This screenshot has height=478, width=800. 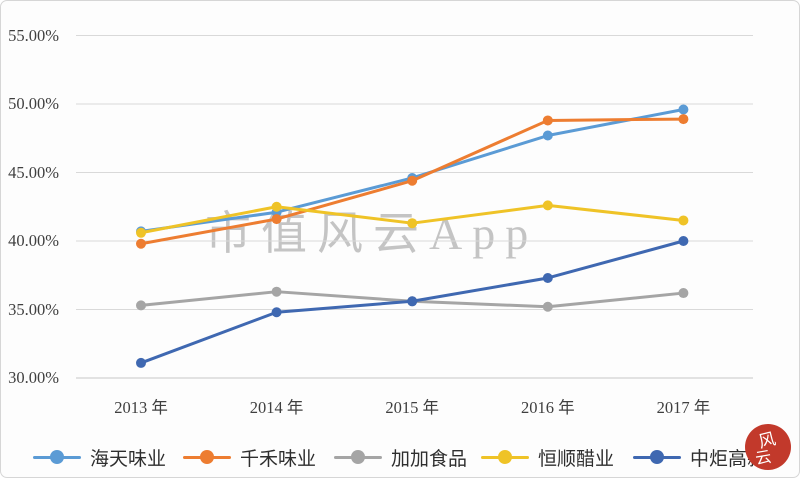 I want to click on data-point-中炬高新-2015 年, so click(x=412, y=301).